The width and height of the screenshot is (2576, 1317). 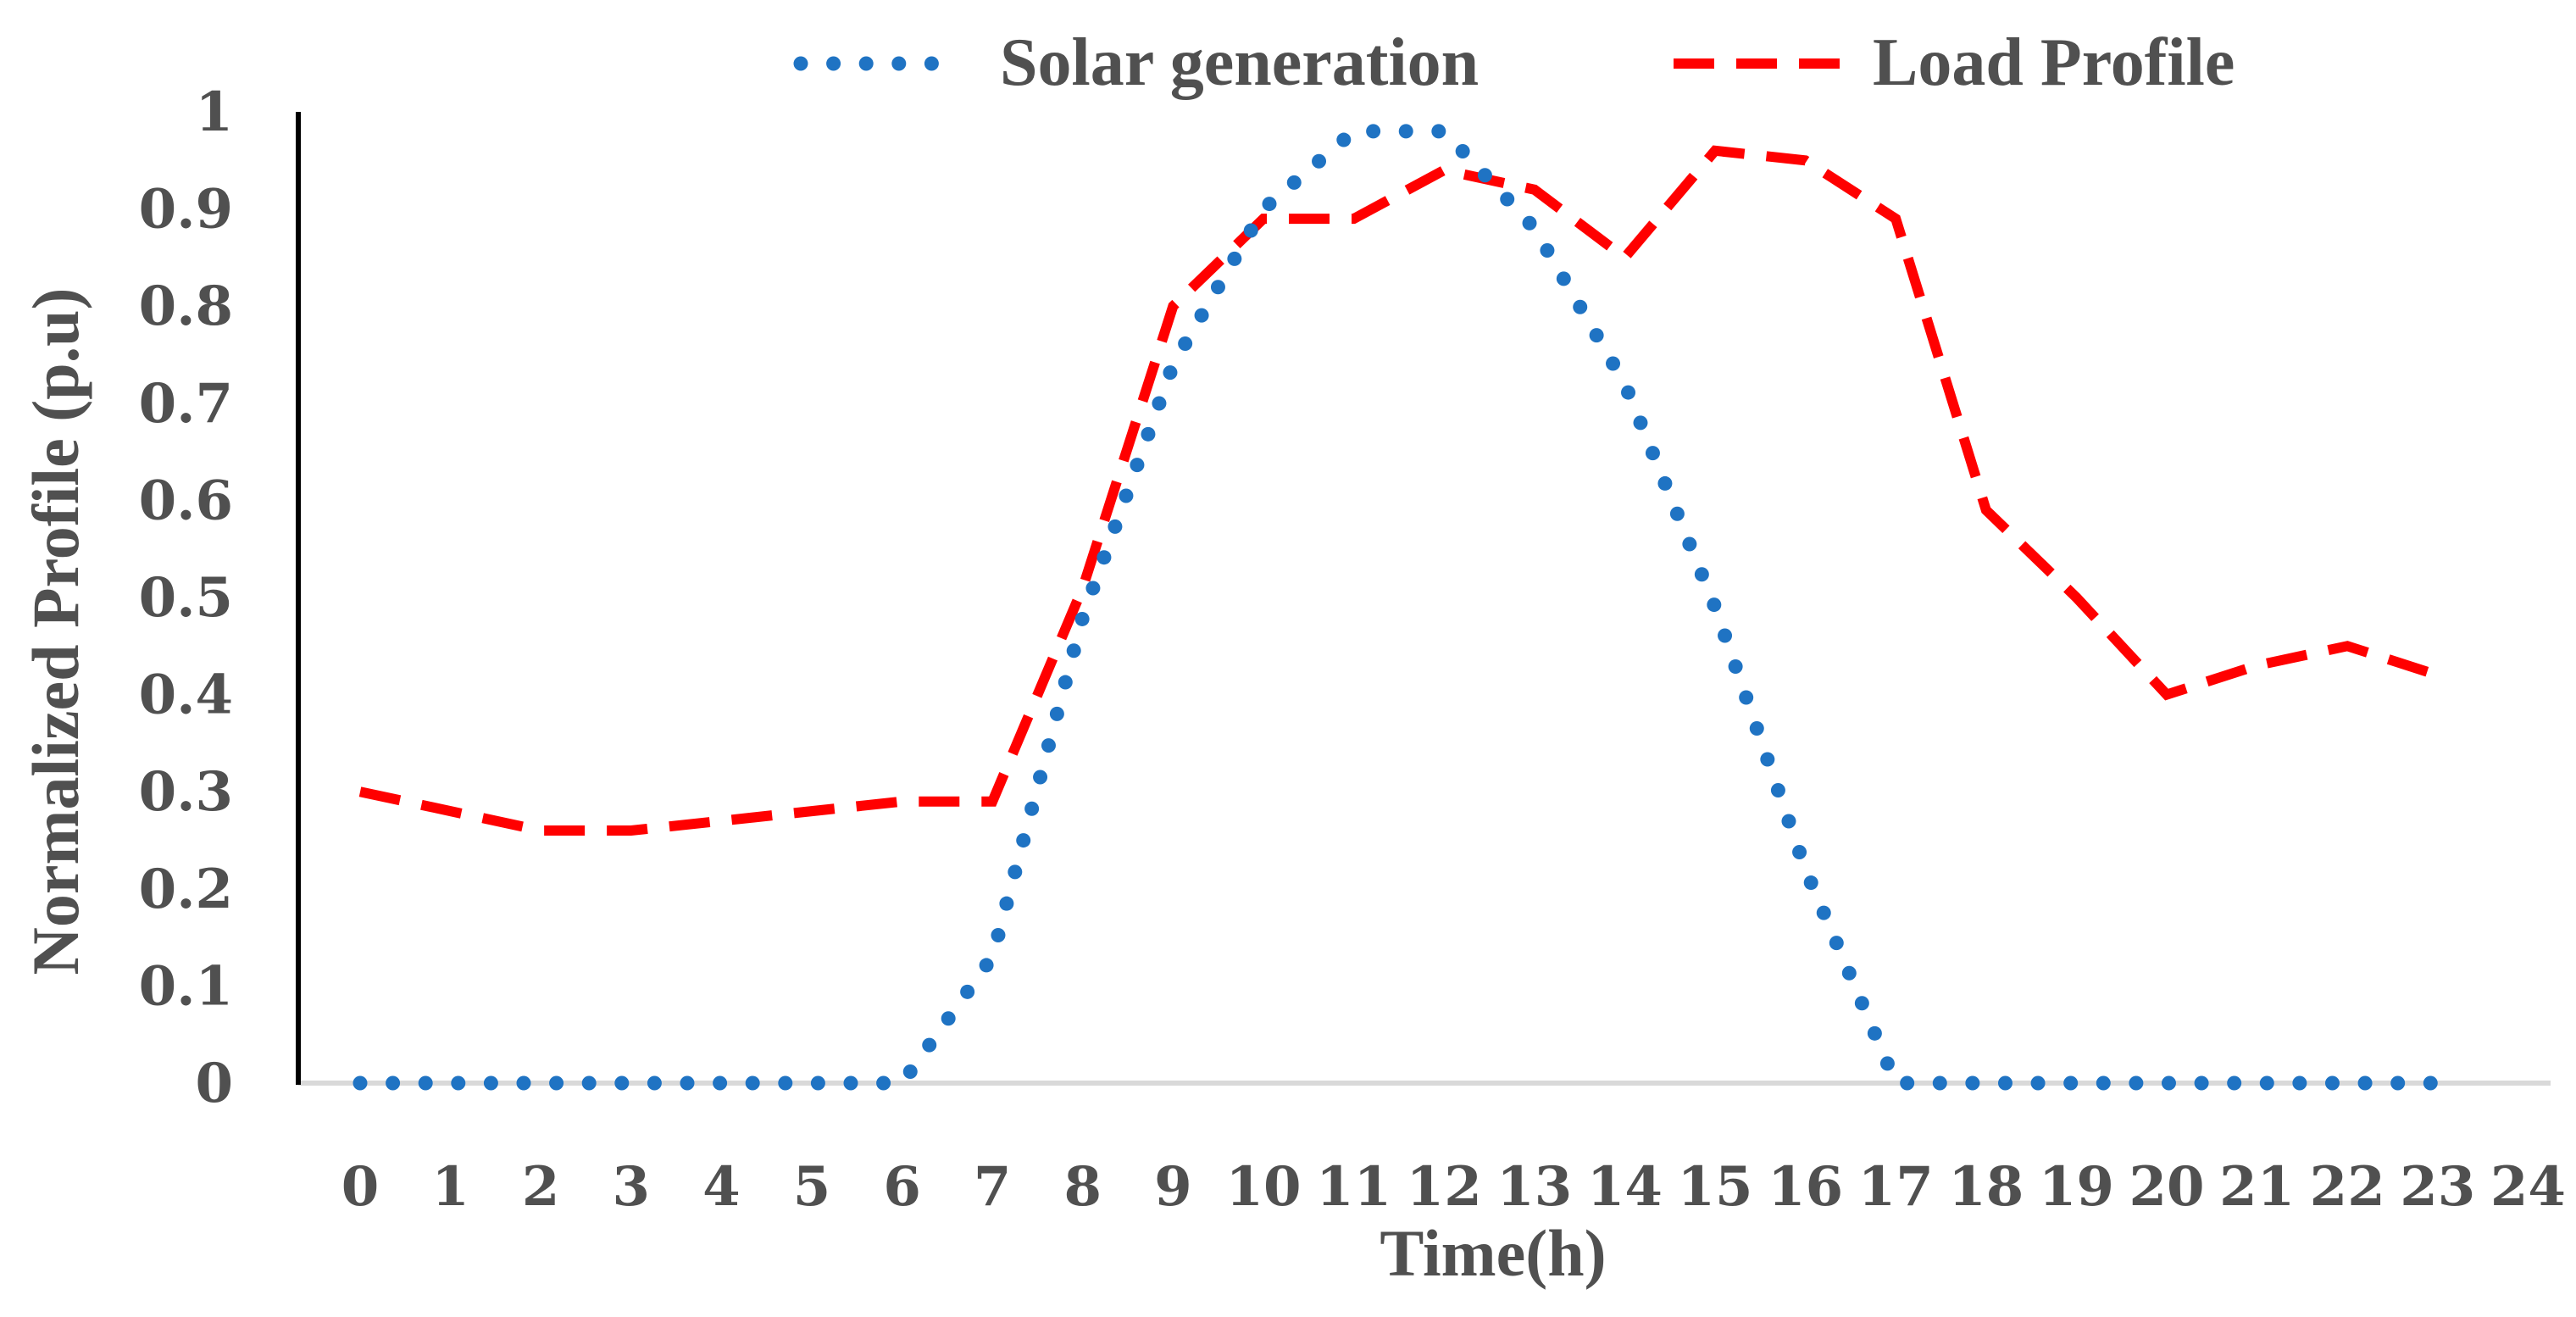 I want to click on y-tick-label: 0, so click(x=214, y=1083).